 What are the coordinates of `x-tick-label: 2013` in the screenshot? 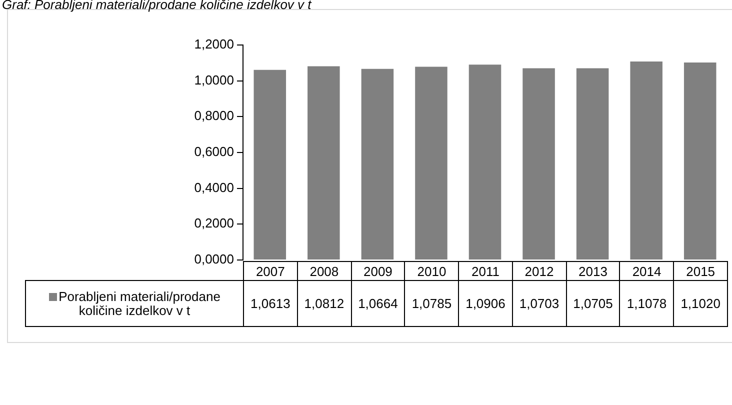 It's located at (593, 271).